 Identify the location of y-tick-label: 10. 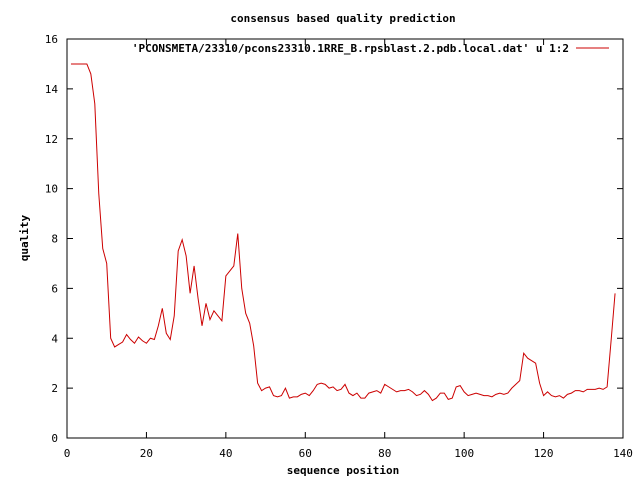
(51, 189).